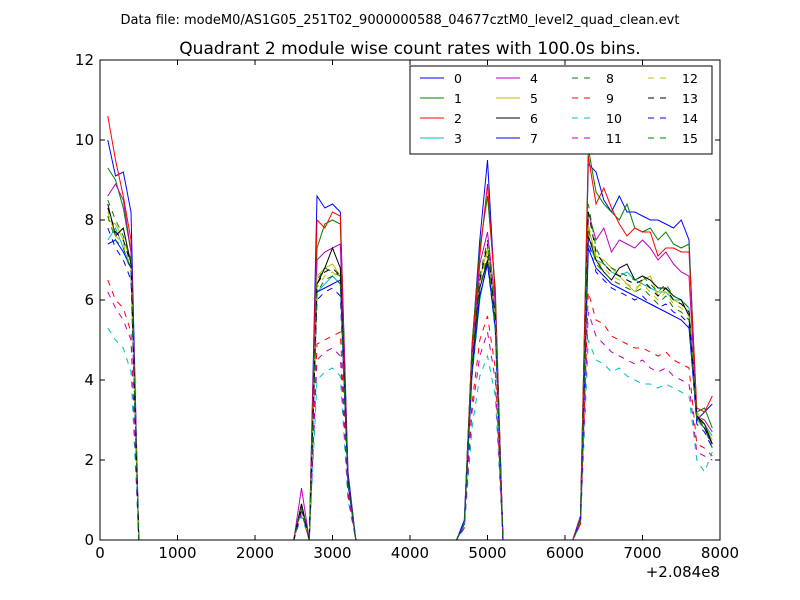  What do you see at coordinates (84, 60) in the screenshot?
I see `y-tick-label: 12` at bounding box center [84, 60].